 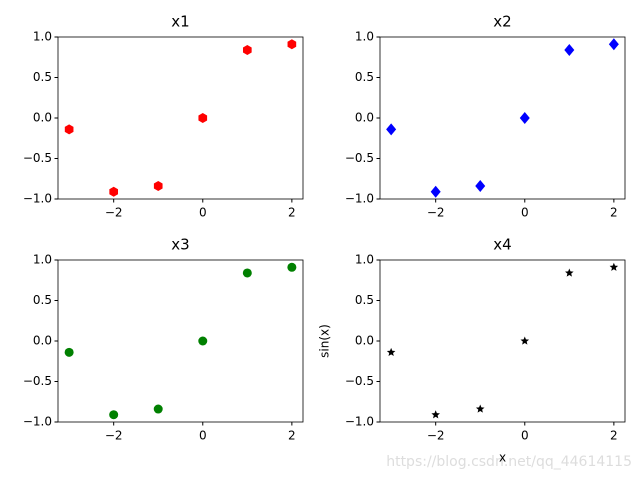 I want to click on subplot-title: x3, so click(x=180, y=245).